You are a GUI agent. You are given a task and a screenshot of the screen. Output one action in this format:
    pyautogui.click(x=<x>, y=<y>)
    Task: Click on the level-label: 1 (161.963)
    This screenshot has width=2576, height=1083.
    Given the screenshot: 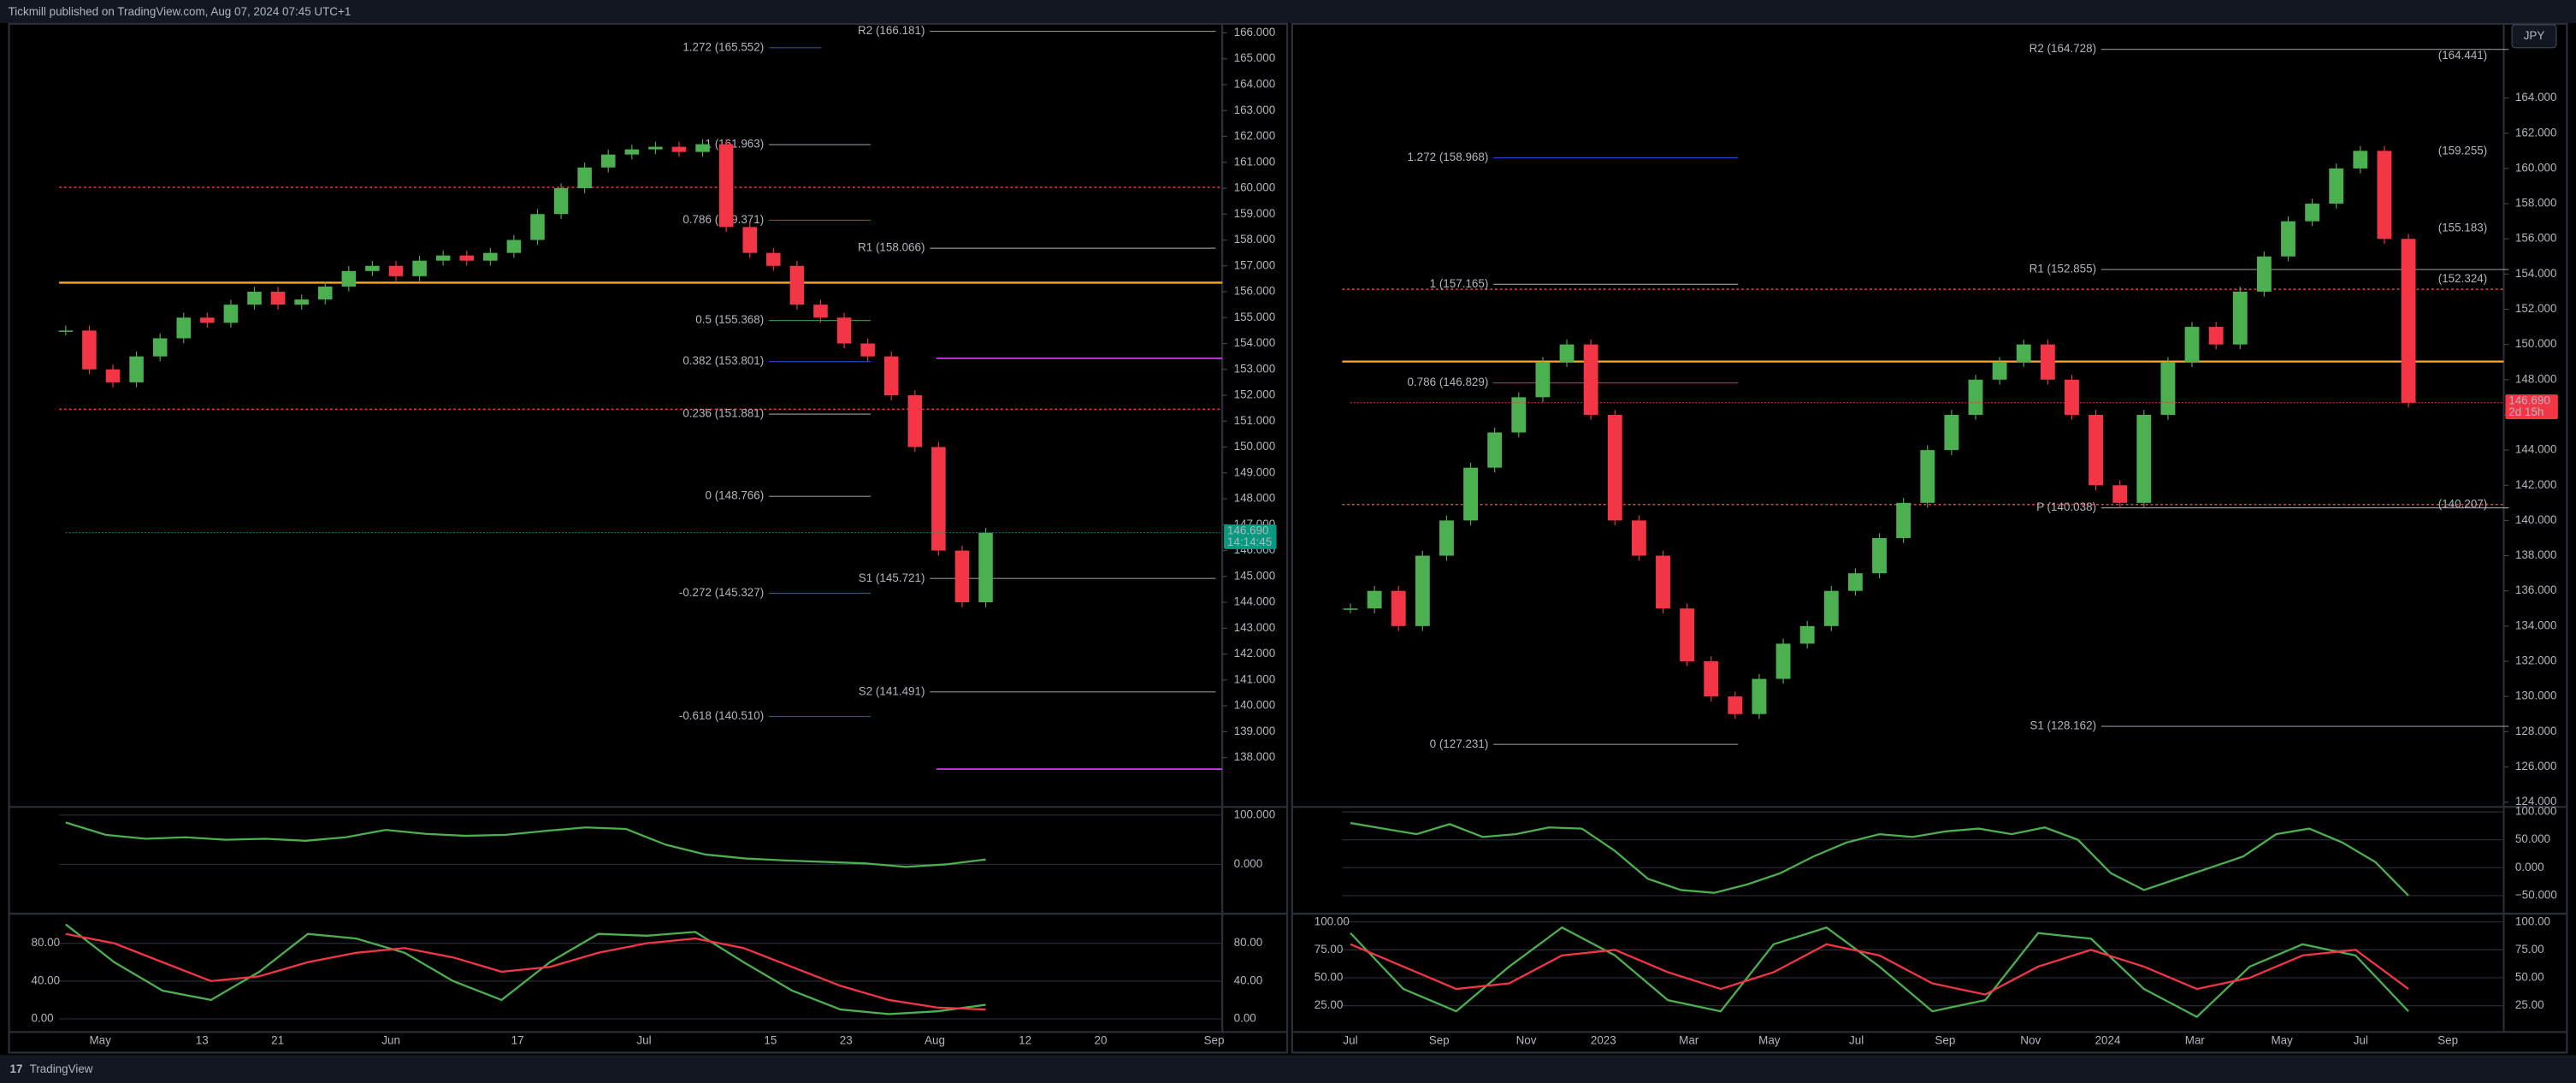 What is the action you would take?
    pyautogui.click(x=734, y=144)
    